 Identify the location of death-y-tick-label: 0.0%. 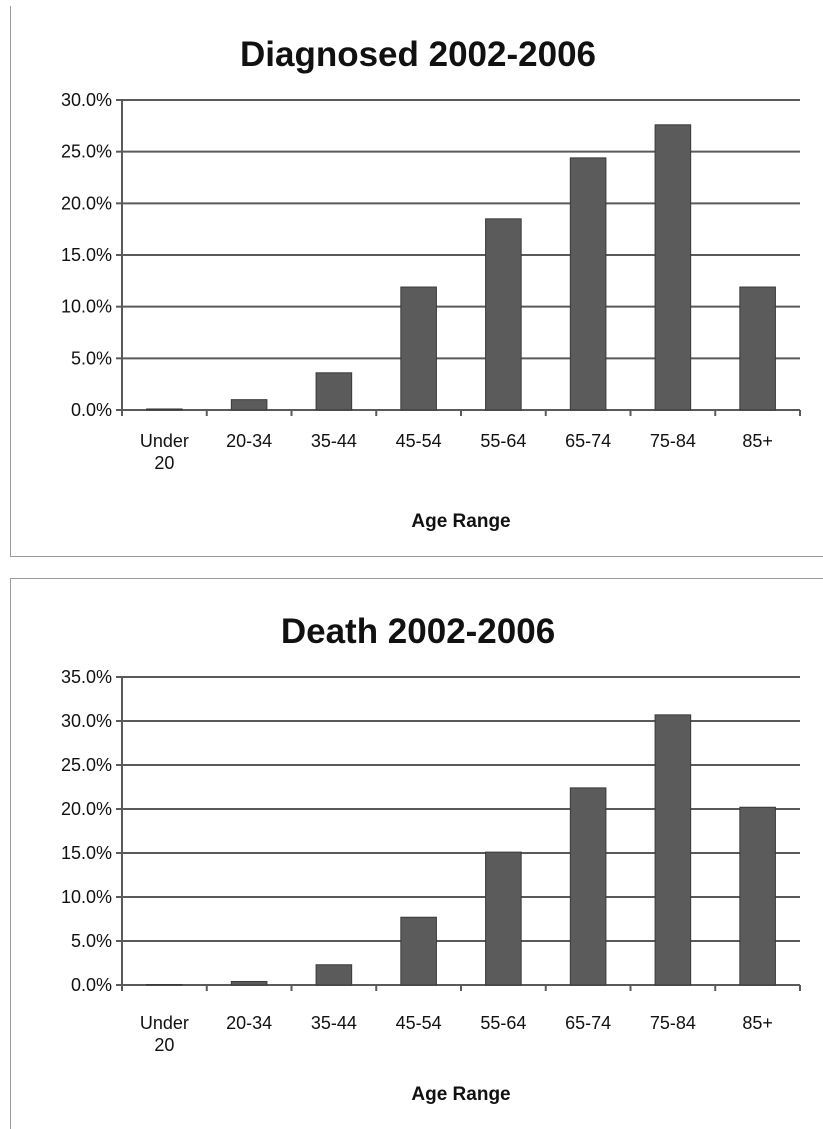
(91, 985).